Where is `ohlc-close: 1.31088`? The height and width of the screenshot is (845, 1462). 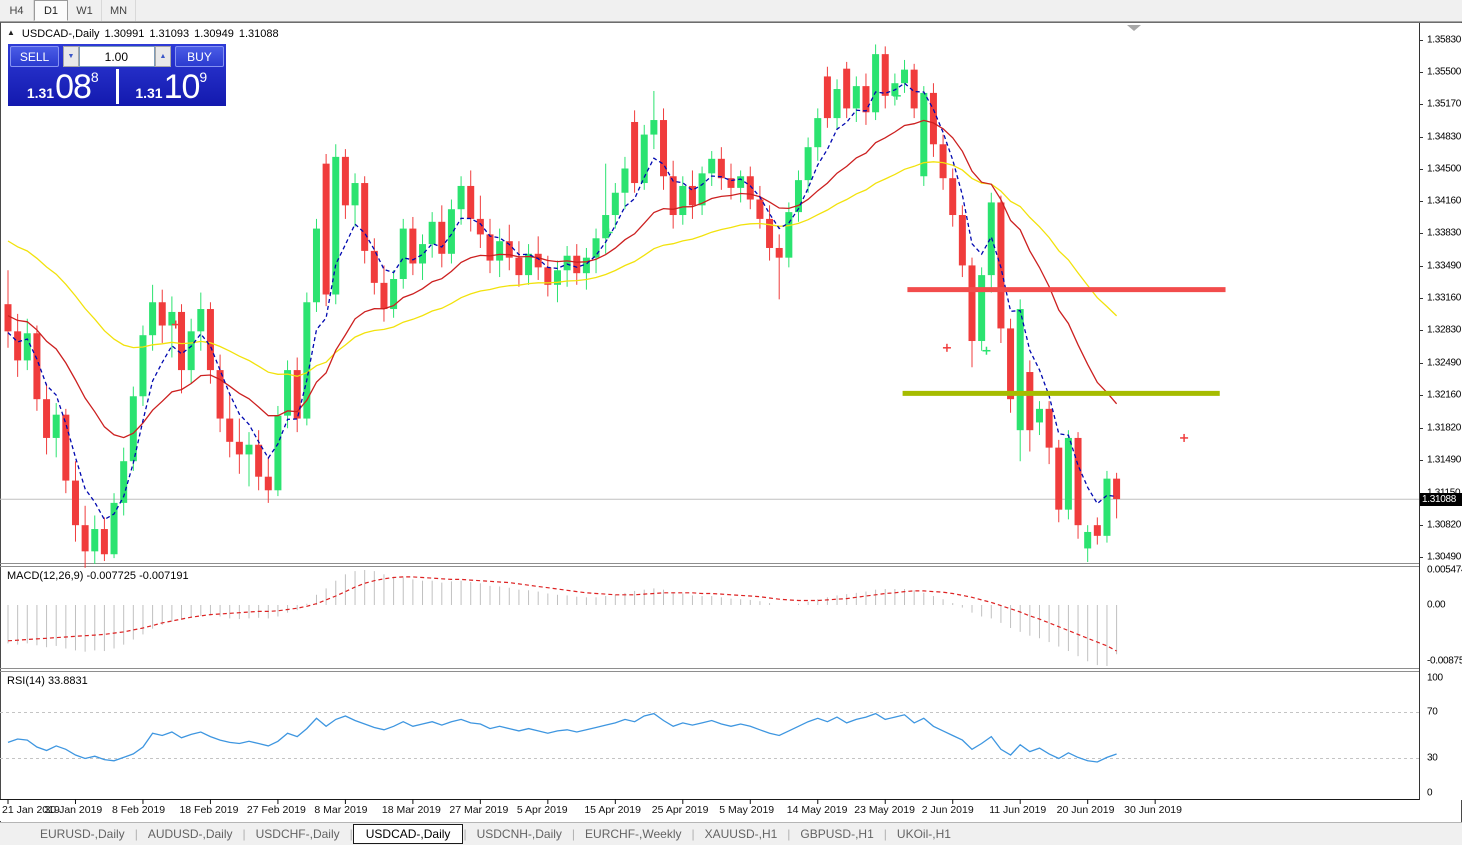
ohlc-close: 1.31088 is located at coordinates (258, 34).